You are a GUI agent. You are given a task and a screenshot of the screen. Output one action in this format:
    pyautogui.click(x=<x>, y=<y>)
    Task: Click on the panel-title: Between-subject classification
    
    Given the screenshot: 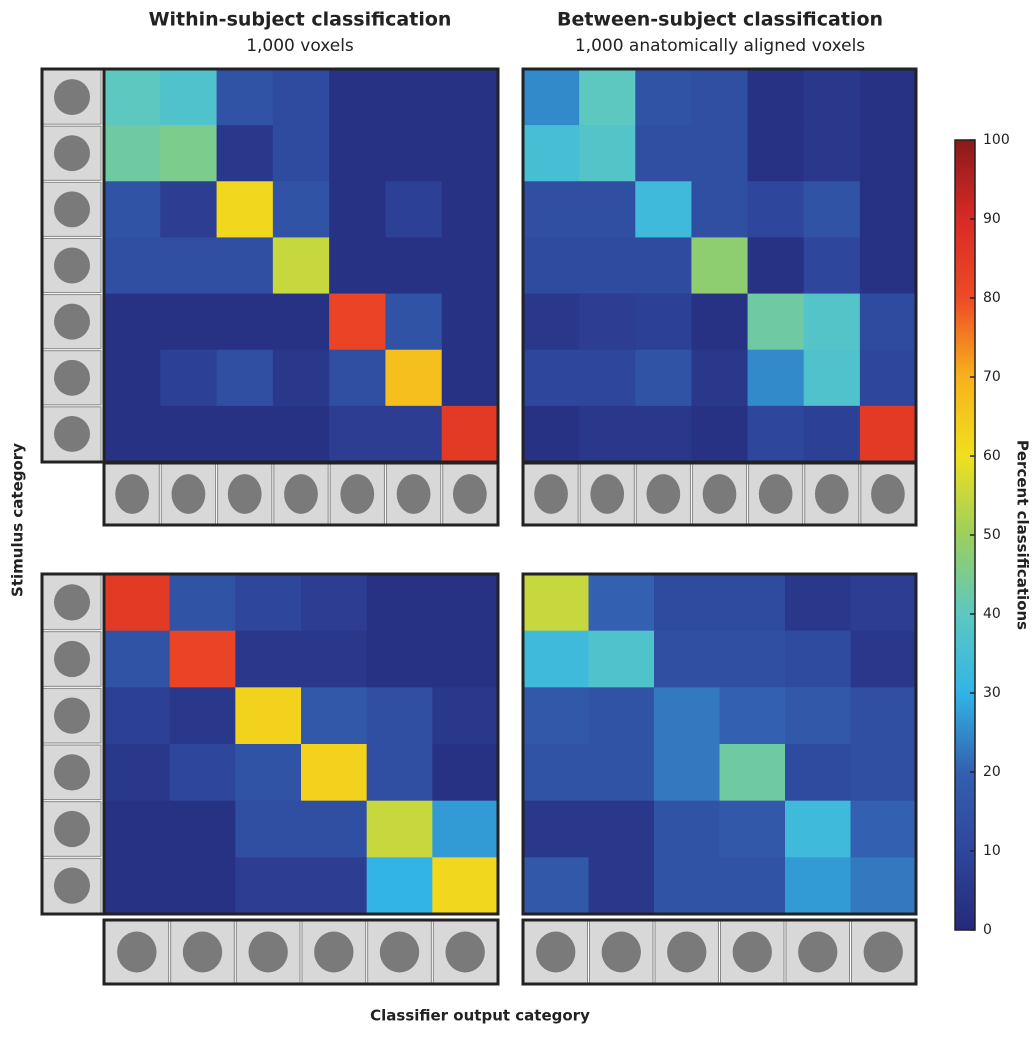 What is the action you would take?
    pyautogui.click(x=720, y=20)
    